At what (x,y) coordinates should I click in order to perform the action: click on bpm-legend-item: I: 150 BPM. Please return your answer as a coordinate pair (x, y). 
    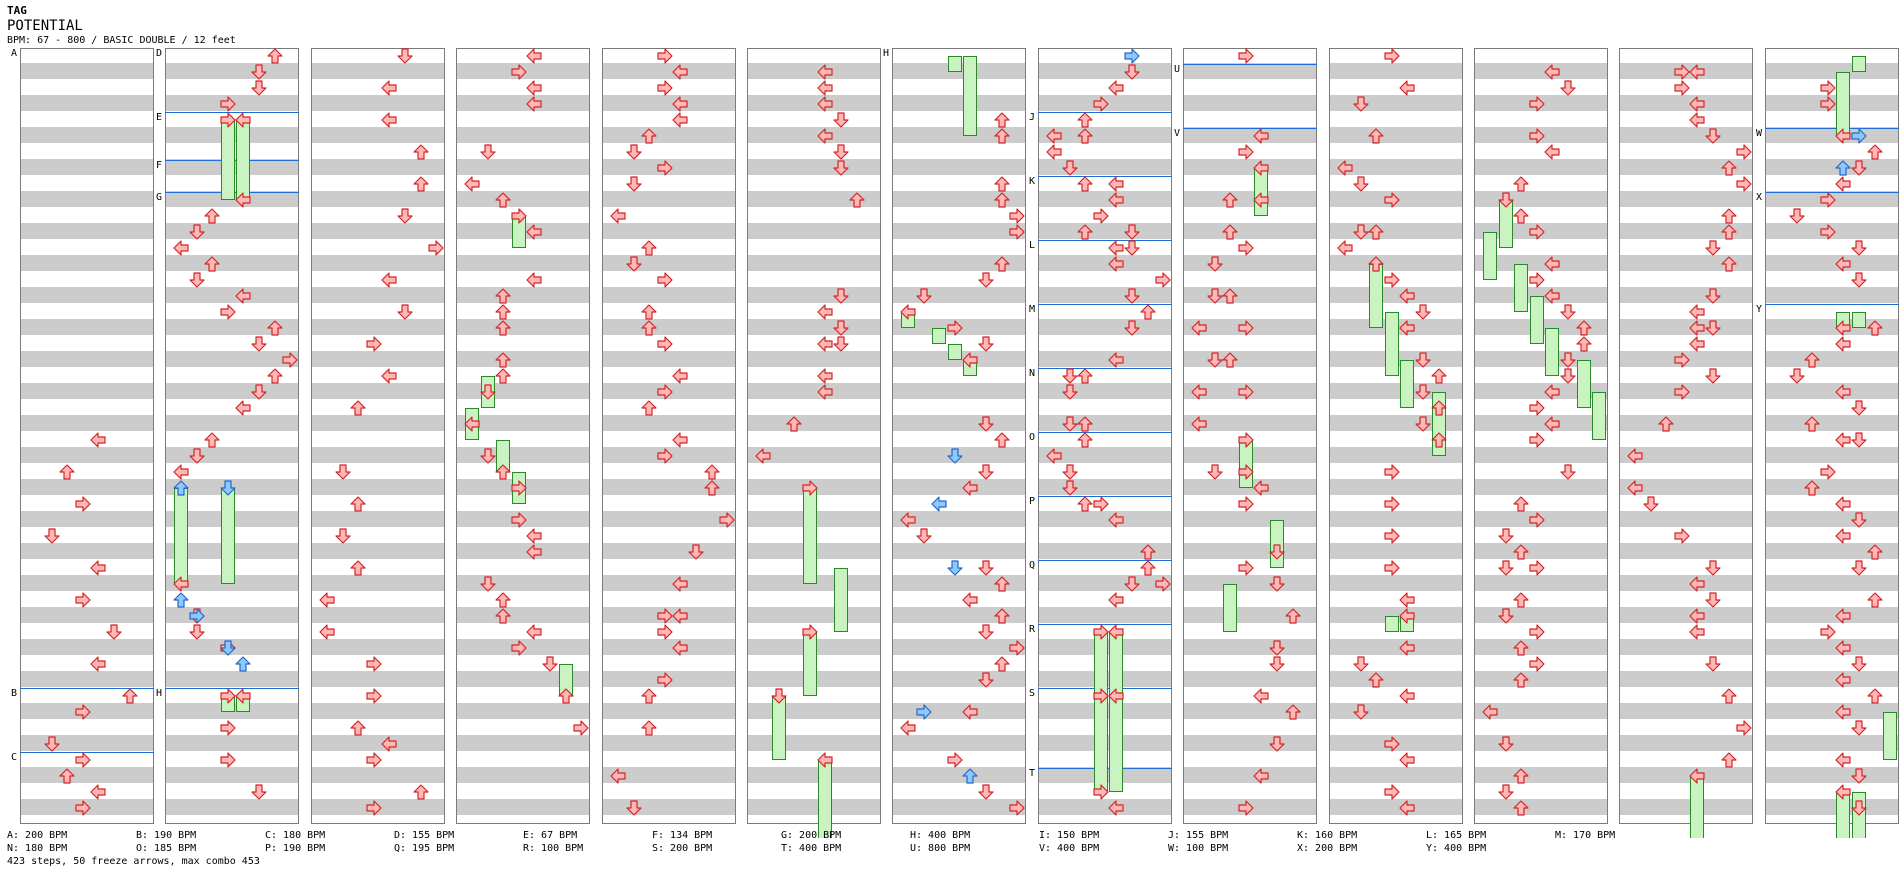
    Looking at the image, I should click on (1069, 835).